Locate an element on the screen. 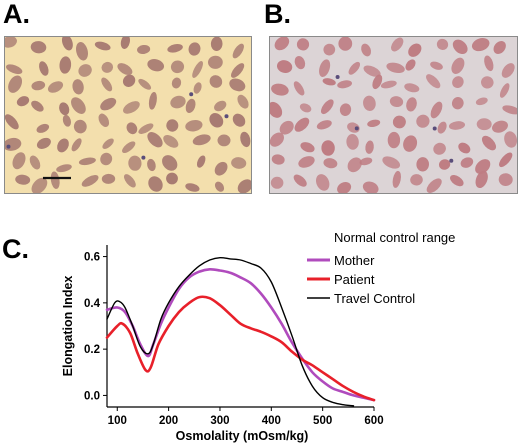 This screenshot has height=445, width=520. panel-b-label: B. is located at coordinates (277, 14).